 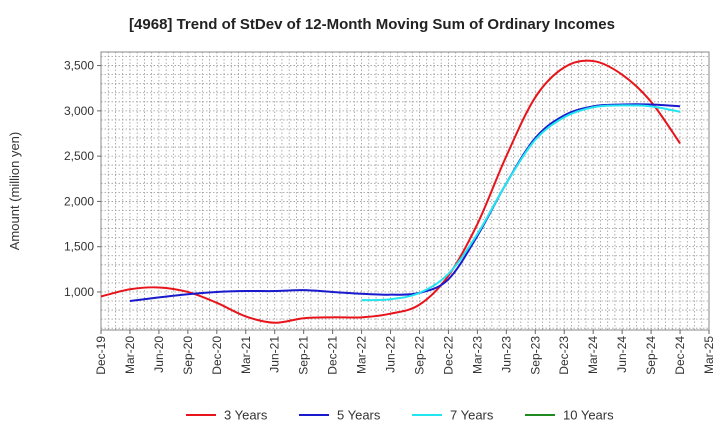 I want to click on x-tick-label: Jun-20, so click(x=159, y=354).